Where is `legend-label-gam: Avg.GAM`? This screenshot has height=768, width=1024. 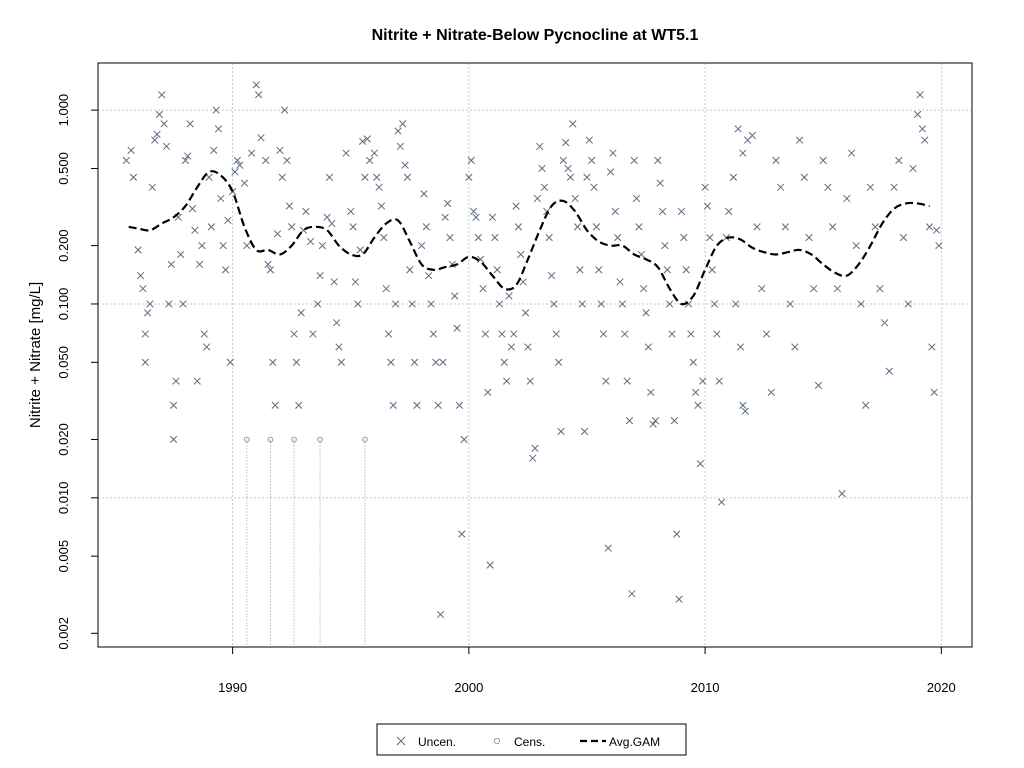 legend-label-gam: Avg.GAM is located at coordinates (634, 742).